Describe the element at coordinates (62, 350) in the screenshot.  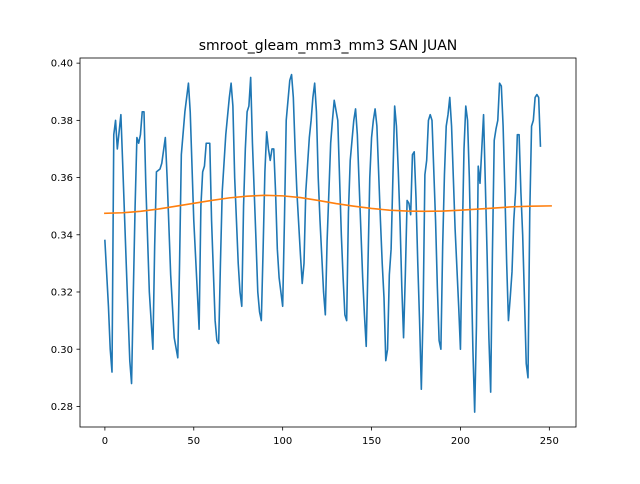
I see `y-tick-label: 0.30` at that location.